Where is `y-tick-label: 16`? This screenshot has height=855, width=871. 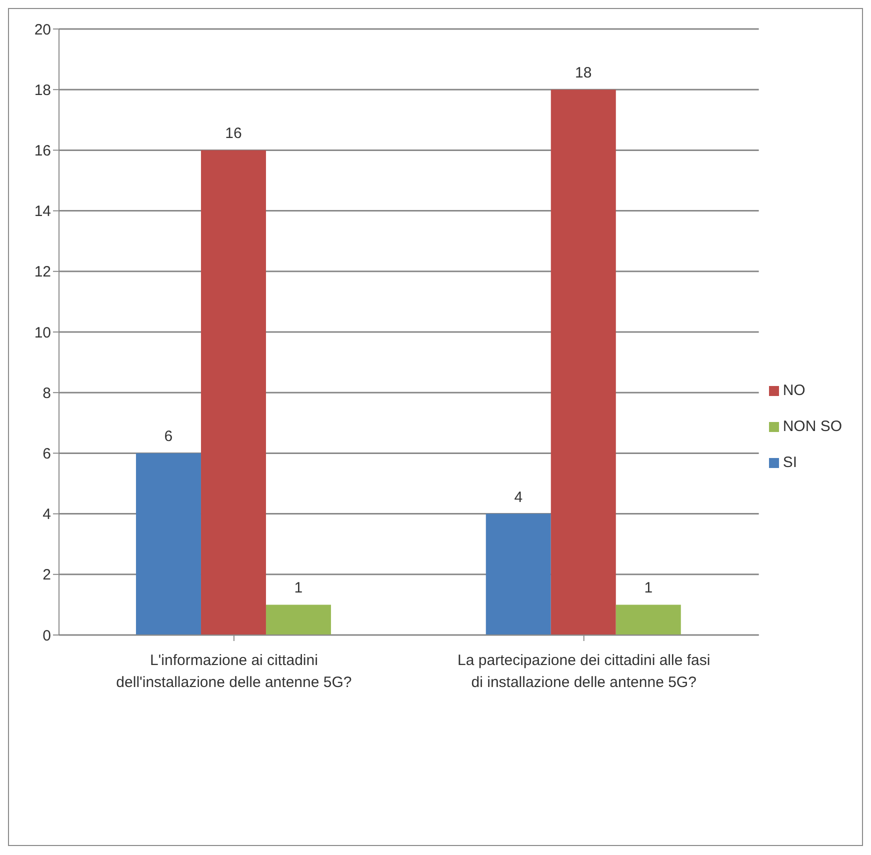 y-tick-label: 16 is located at coordinates (42, 151).